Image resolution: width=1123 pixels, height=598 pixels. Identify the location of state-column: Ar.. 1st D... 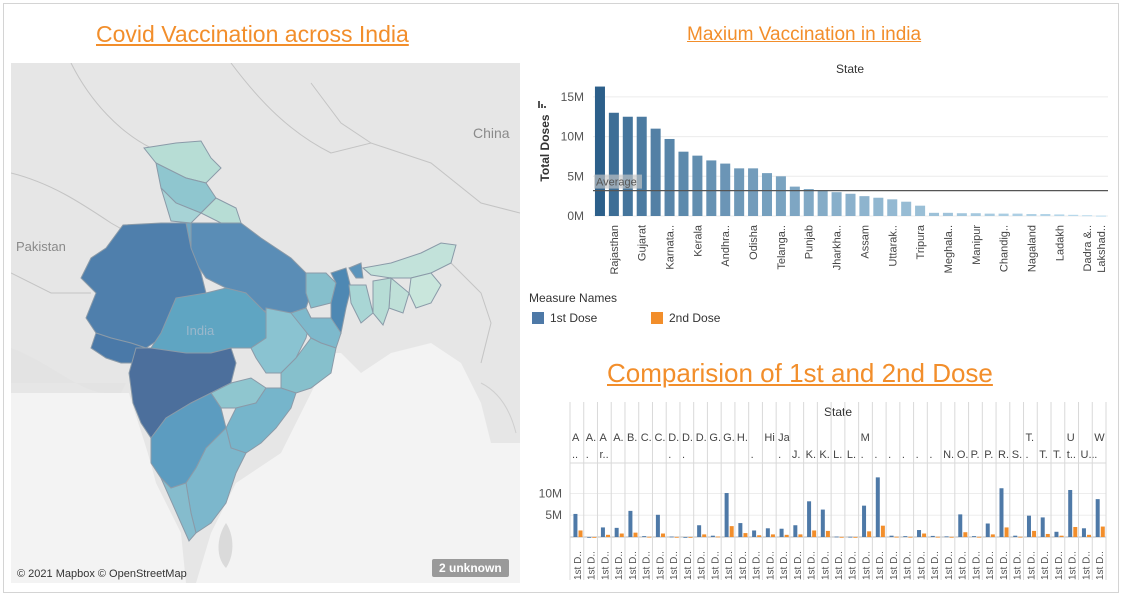
(603, 491).